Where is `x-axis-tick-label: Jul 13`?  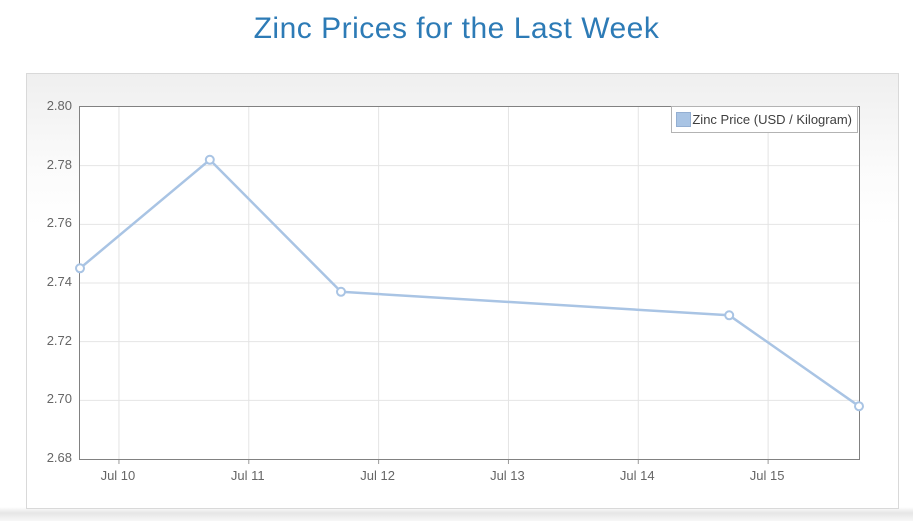 x-axis-tick-label: Jul 13 is located at coordinates (507, 475).